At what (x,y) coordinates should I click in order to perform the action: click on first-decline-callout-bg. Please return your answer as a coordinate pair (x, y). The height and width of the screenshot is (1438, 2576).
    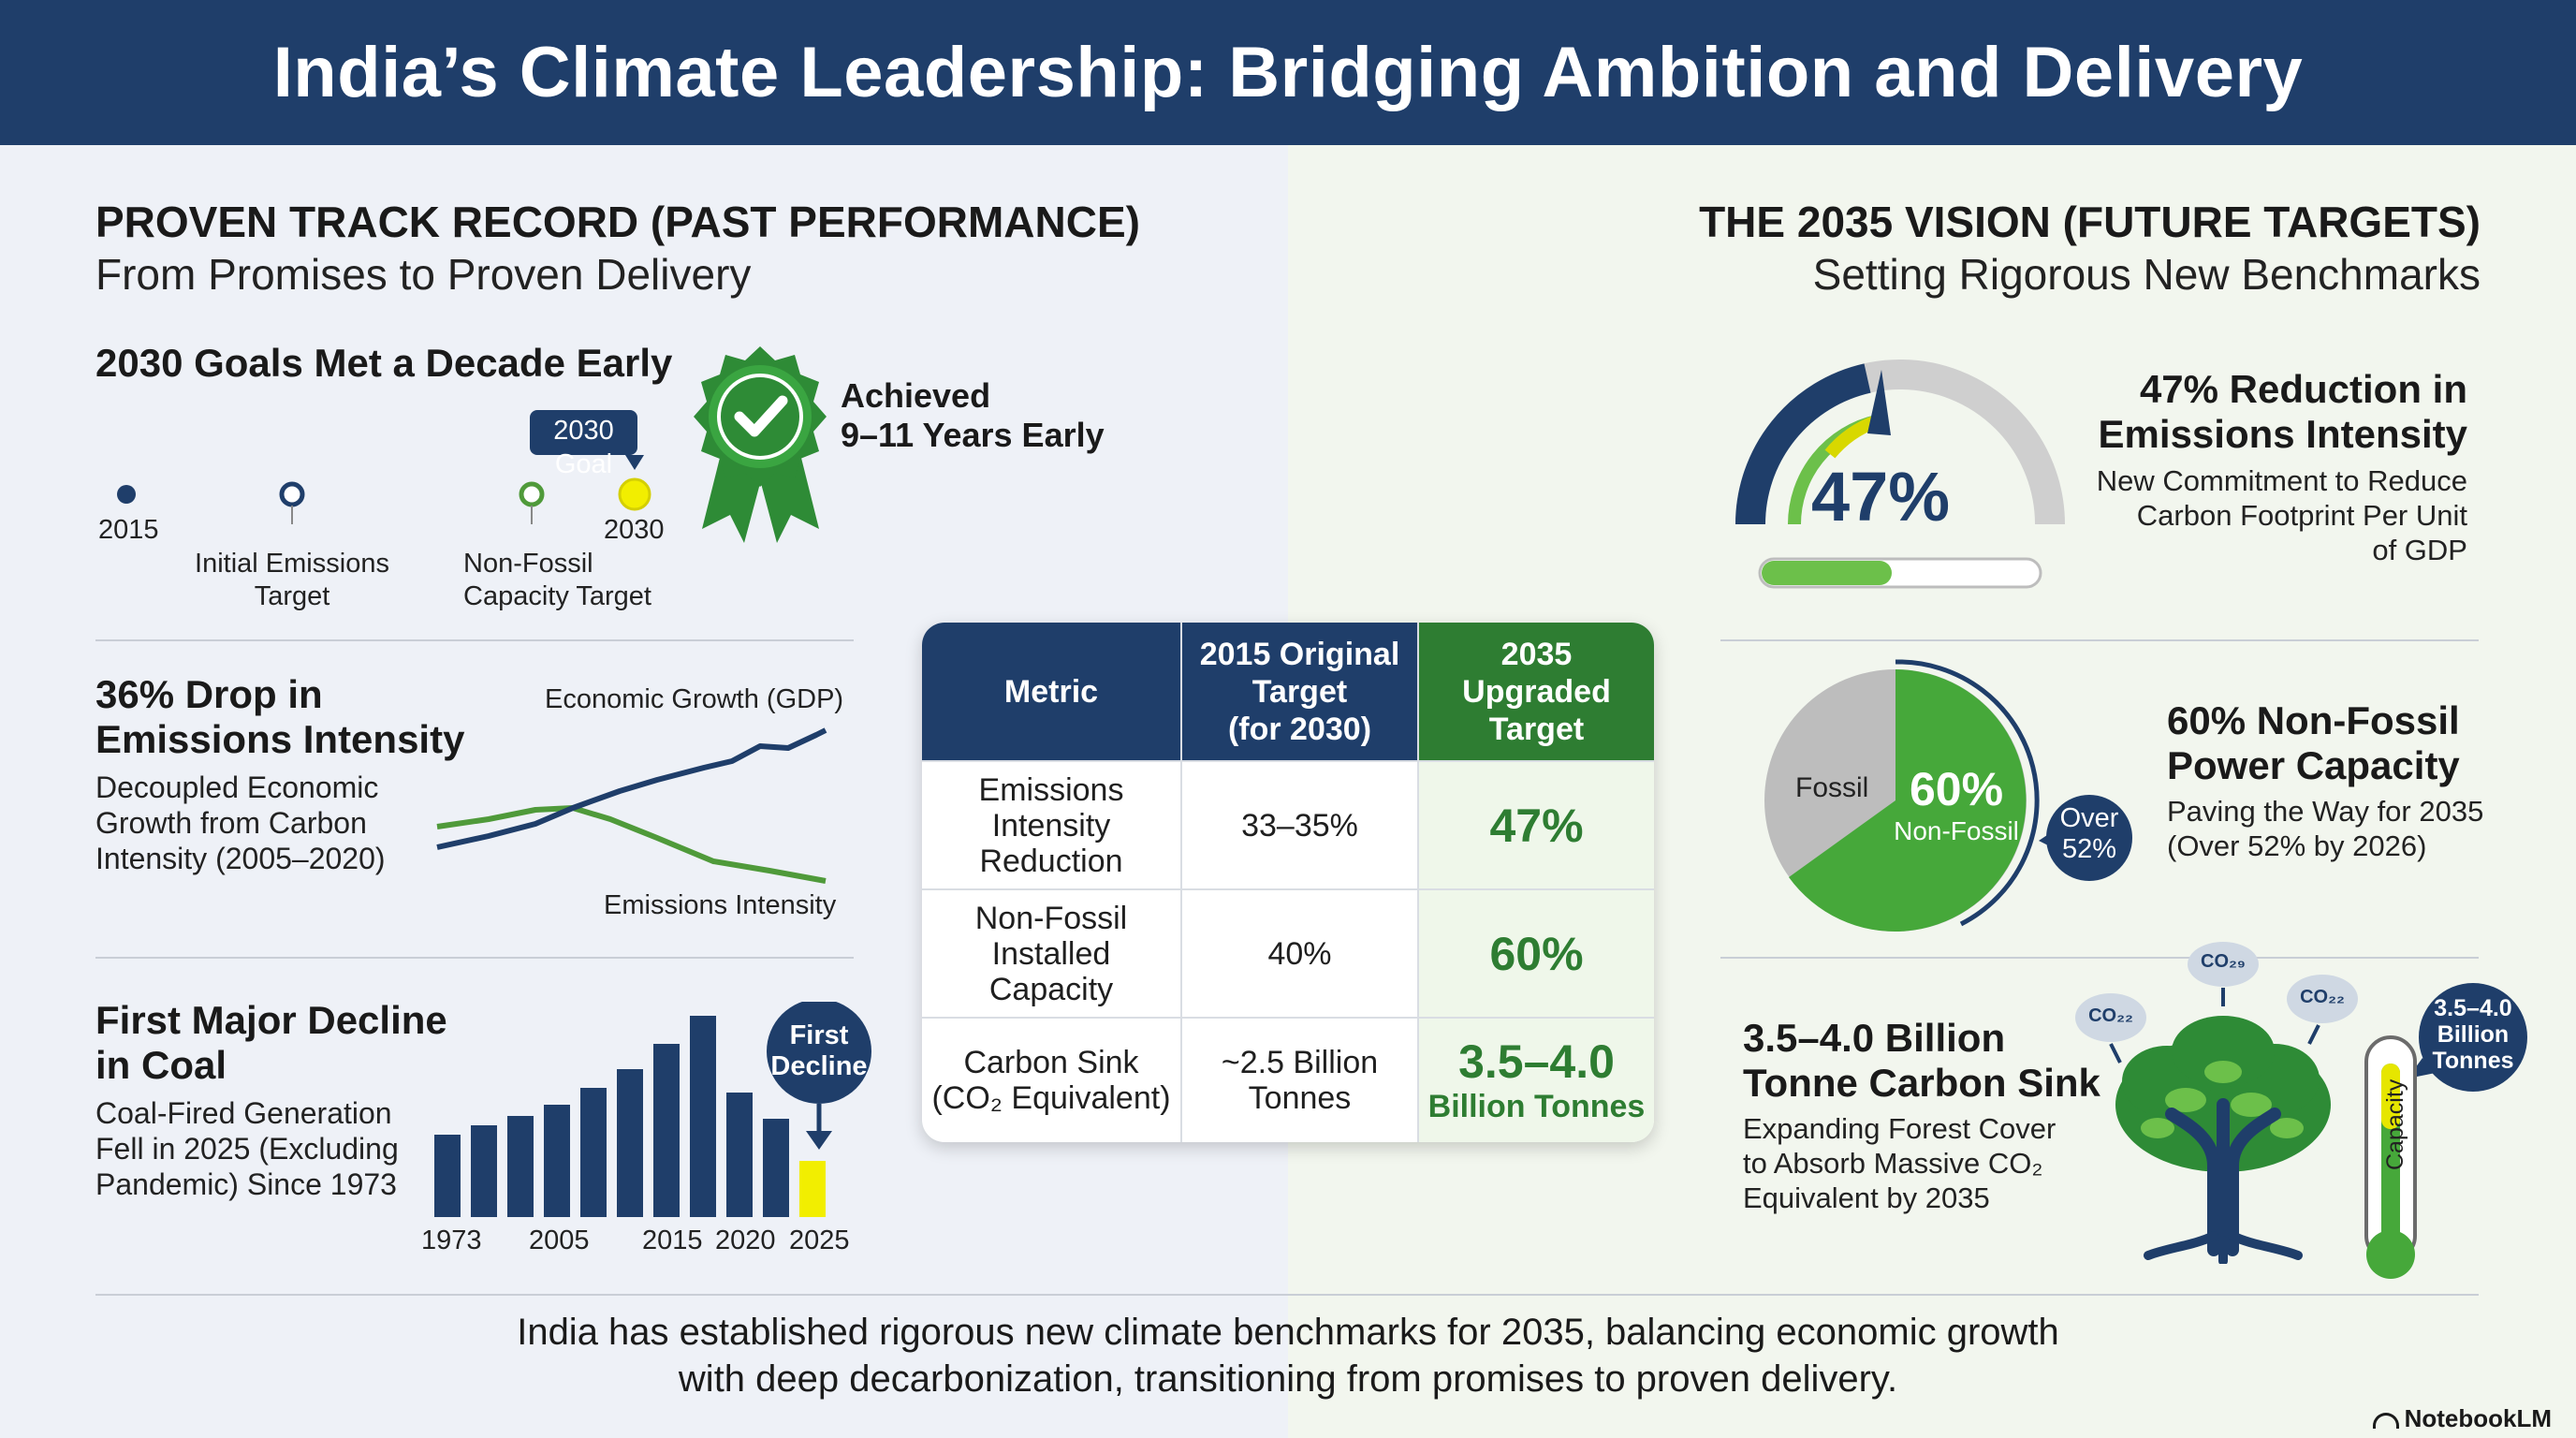
    Looking at the image, I should click on (819, 1053).